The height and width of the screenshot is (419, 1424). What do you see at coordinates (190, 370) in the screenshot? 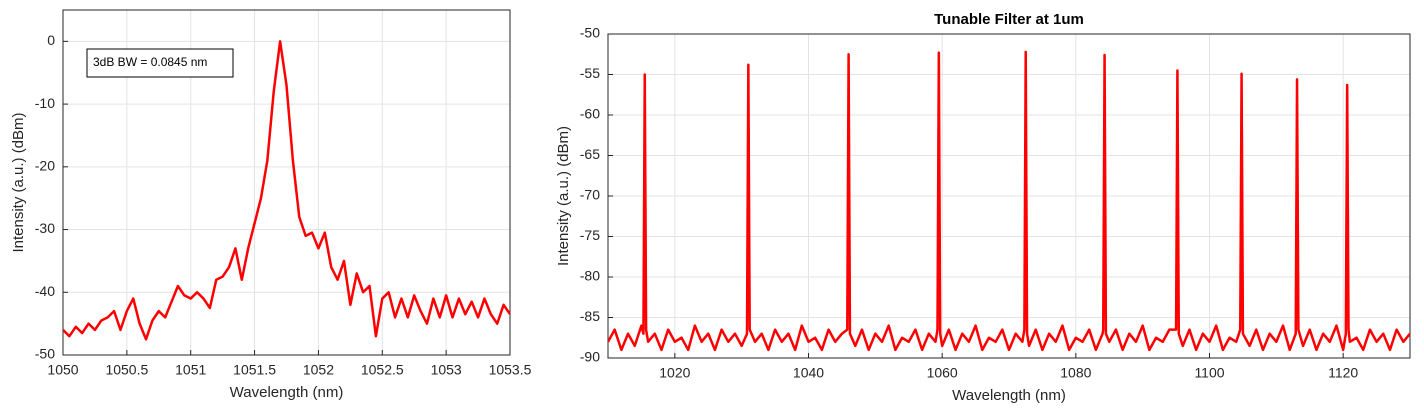
I see `x-tick-label: 1051` at bounding box center [190, 370].